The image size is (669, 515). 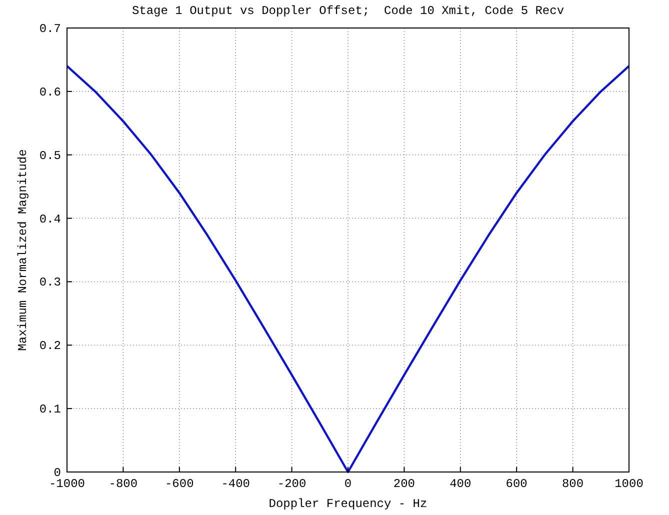 What do you see at coordinates (50, 283) in the screenshot?
I see `y-tick-label: 0.3` at bounding box center [50, 283].